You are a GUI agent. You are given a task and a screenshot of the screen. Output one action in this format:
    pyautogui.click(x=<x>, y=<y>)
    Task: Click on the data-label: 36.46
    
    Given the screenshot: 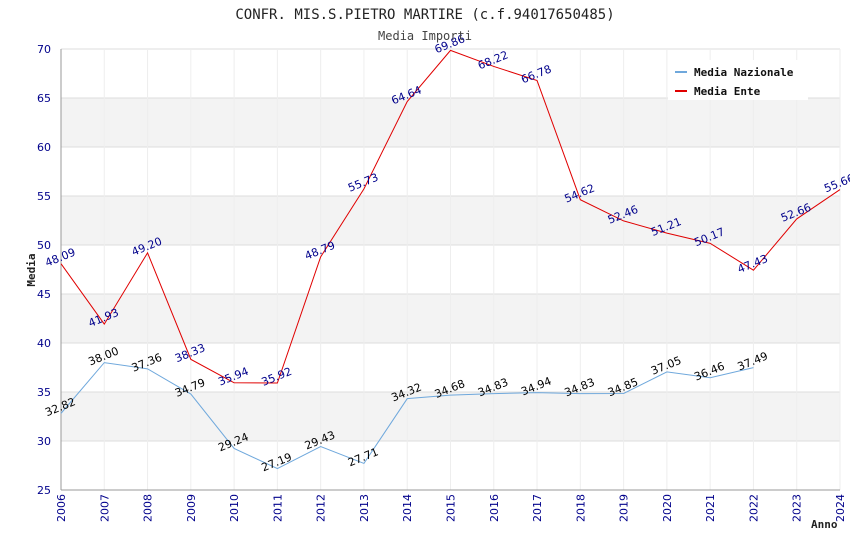 What is the action you would take?
    pyautogui.click(x=709, y=372)
    